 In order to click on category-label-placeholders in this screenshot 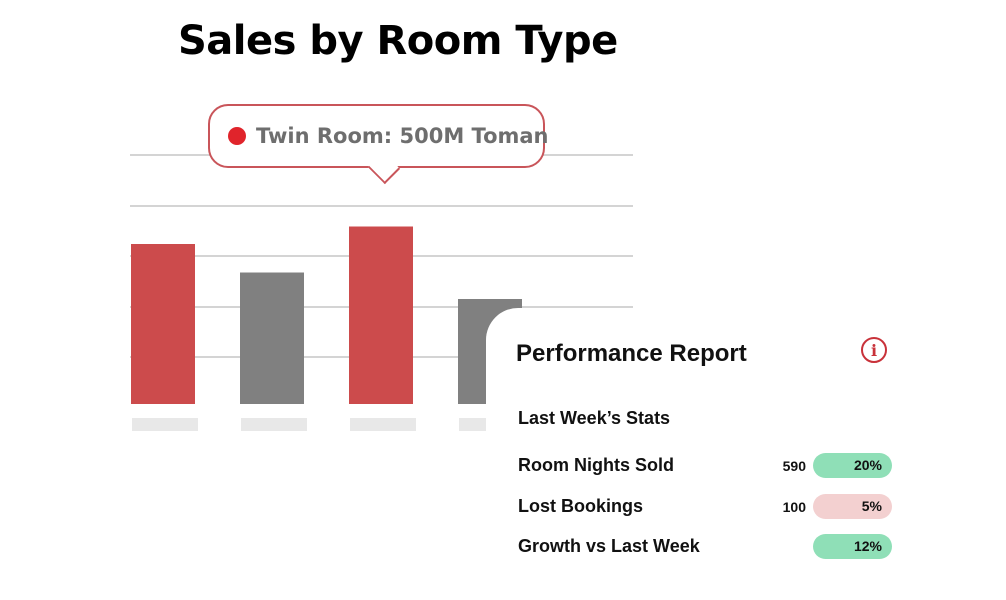, I will do `click(328, 424)`.